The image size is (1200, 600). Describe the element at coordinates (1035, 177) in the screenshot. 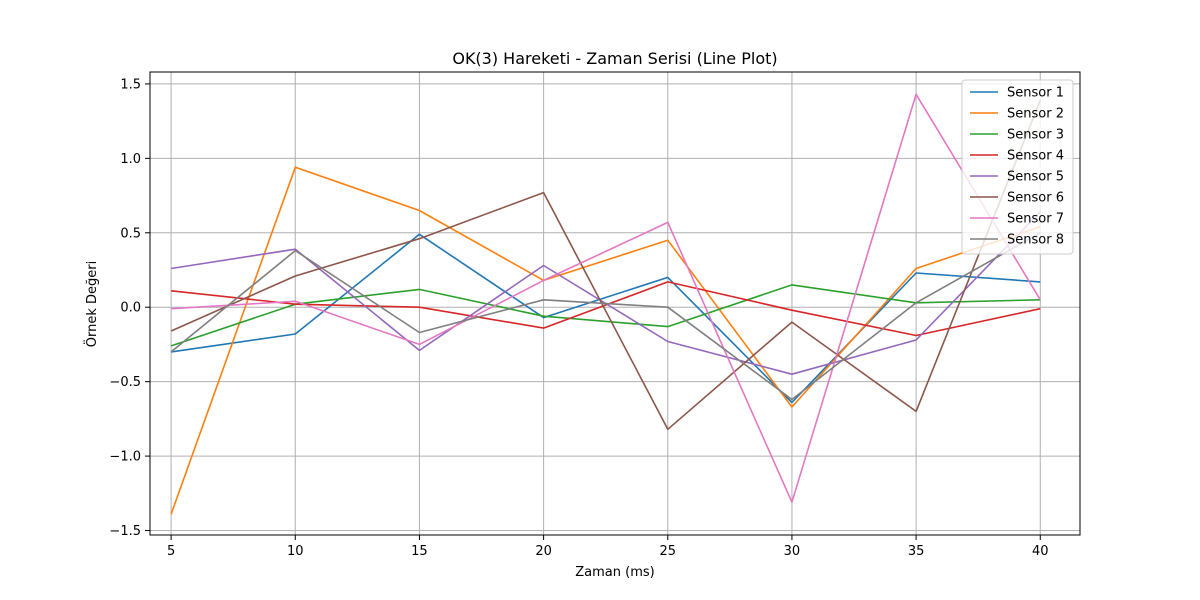

I see `legend-label: Sensor 5` at that location.